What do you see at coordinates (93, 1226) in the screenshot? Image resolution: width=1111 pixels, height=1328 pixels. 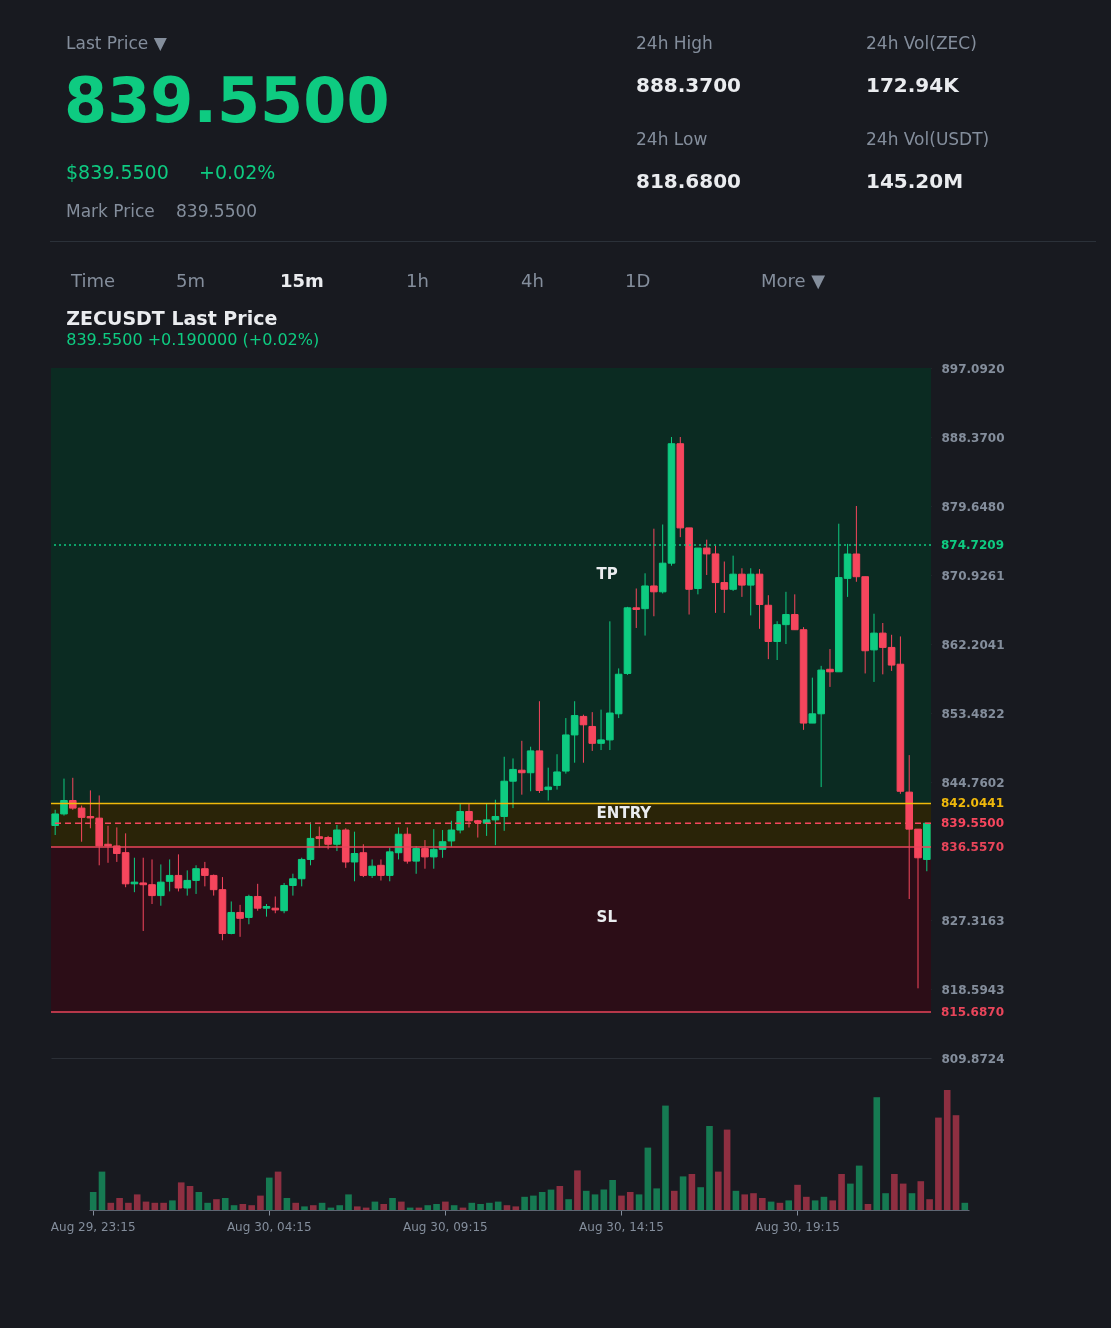 I see `x-tick-label: Aug 29, 23:15` at bounding box center [93, 1226].